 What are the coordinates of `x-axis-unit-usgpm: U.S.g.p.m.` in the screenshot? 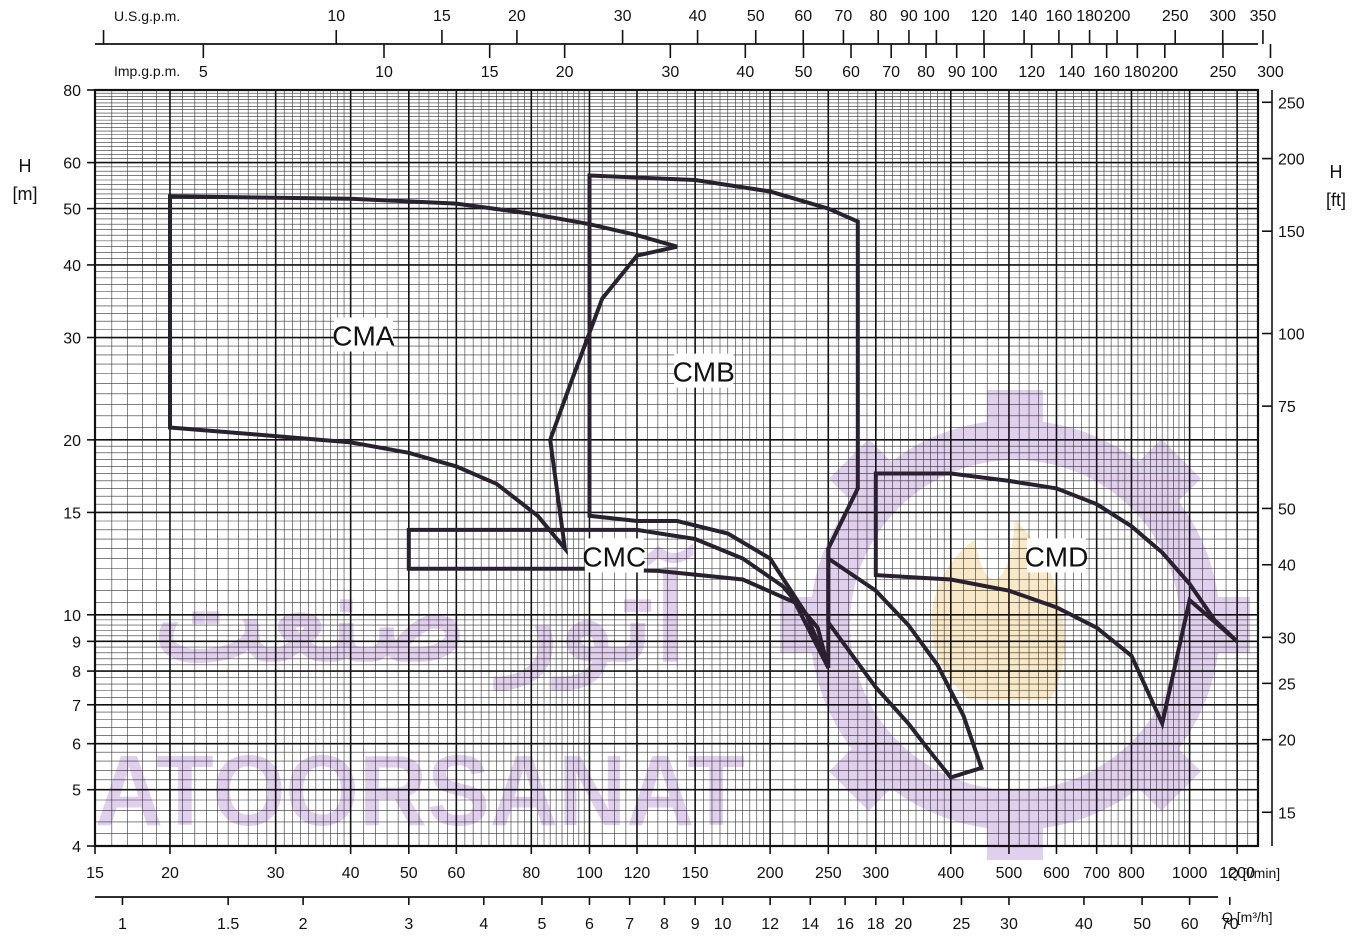 It's located at (147, 16).